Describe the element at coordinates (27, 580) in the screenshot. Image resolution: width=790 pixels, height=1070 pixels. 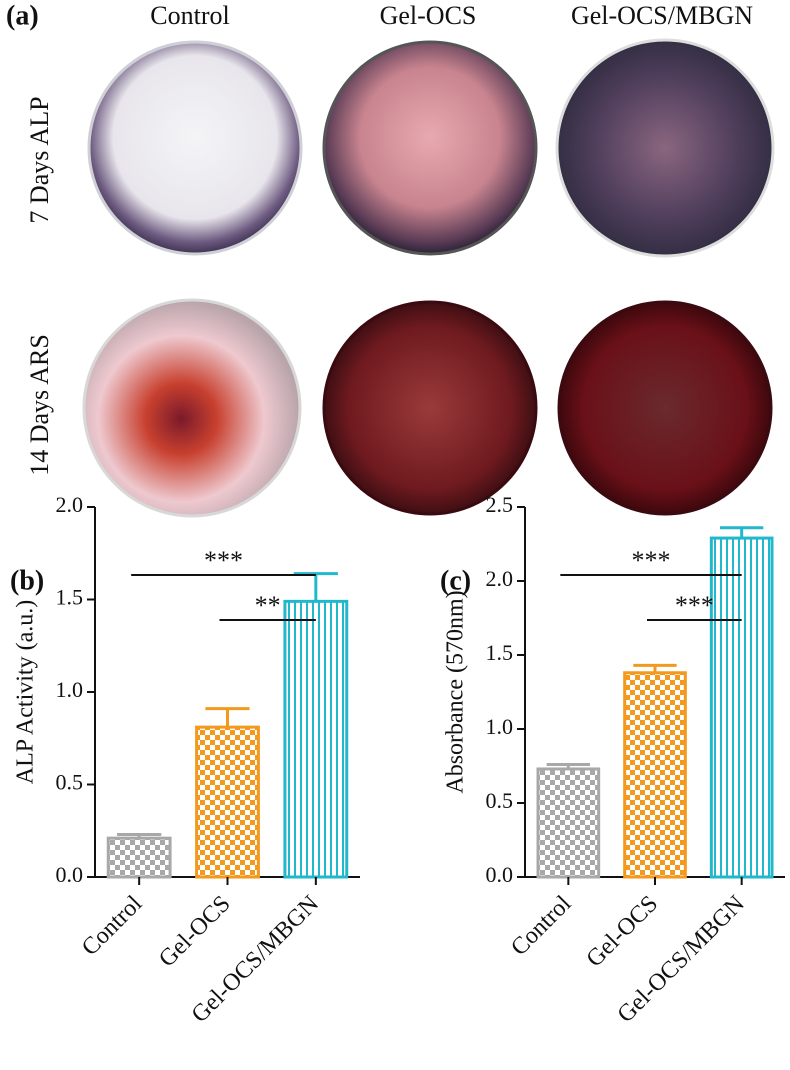
I see `panel-label: (b)` at that location.